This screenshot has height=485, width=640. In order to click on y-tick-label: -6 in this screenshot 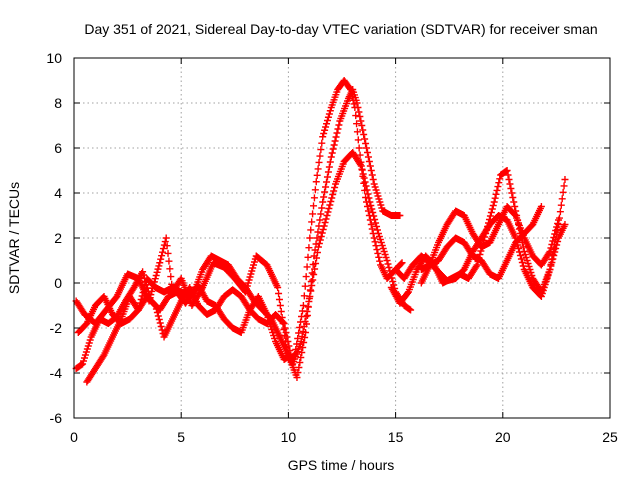, I will do `click(56, 418)`.